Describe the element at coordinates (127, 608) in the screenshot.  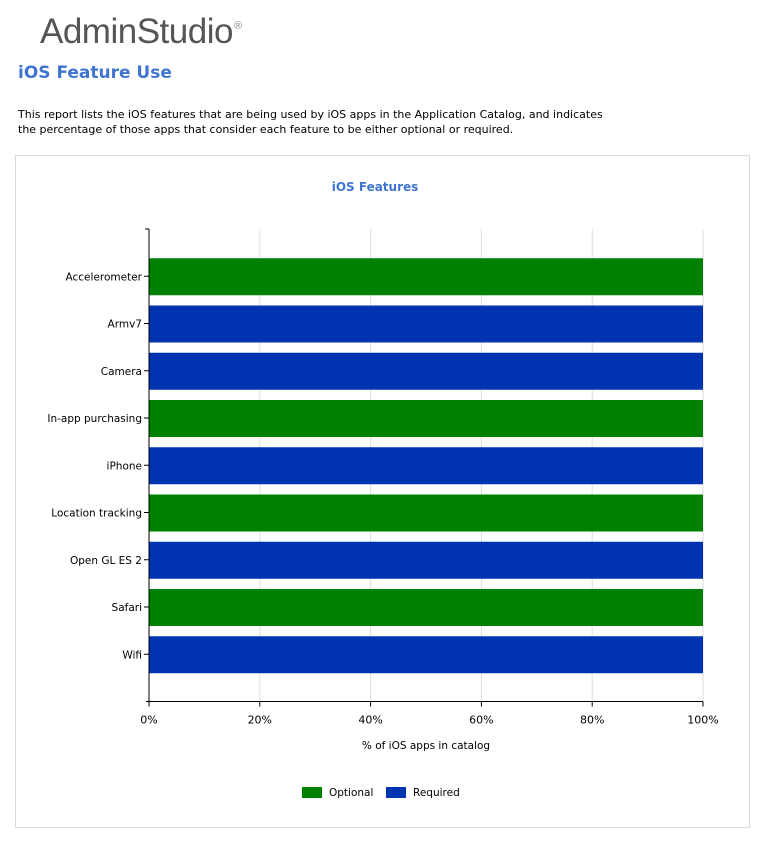
I see `y-tick-label: Safari` at that location.